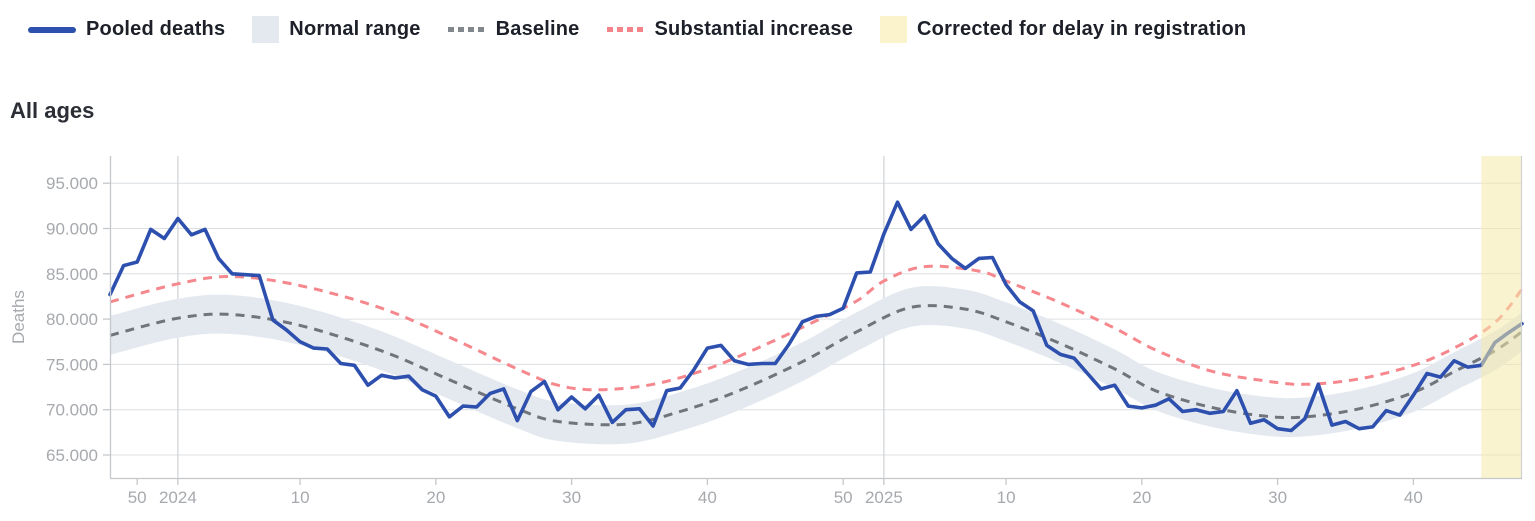 The image size is (1535, 521). I want to click on legend-item-corrected-delay: Corrected for delay in registration, so click(1063, 29).